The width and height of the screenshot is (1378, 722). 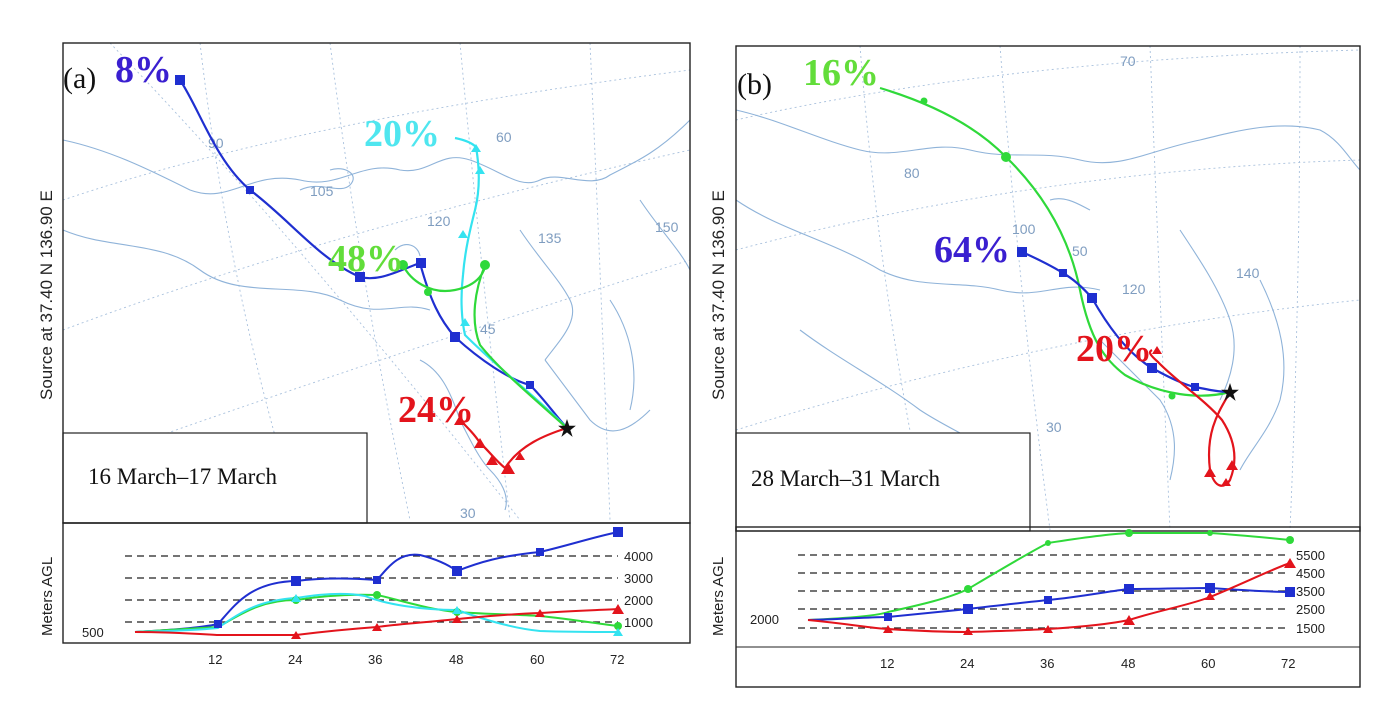 I want to click on panel-a-label: (a), so click(x=79, y=78).